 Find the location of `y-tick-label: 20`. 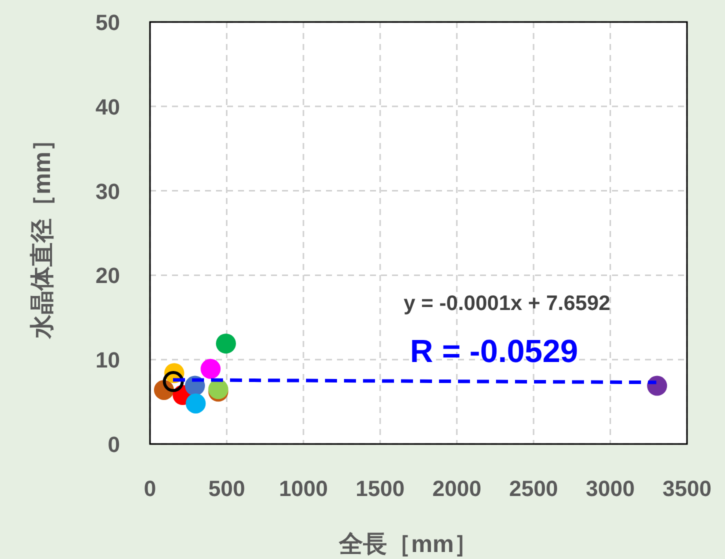

y-tick-label: 20 is located at coordinates (108, 275).